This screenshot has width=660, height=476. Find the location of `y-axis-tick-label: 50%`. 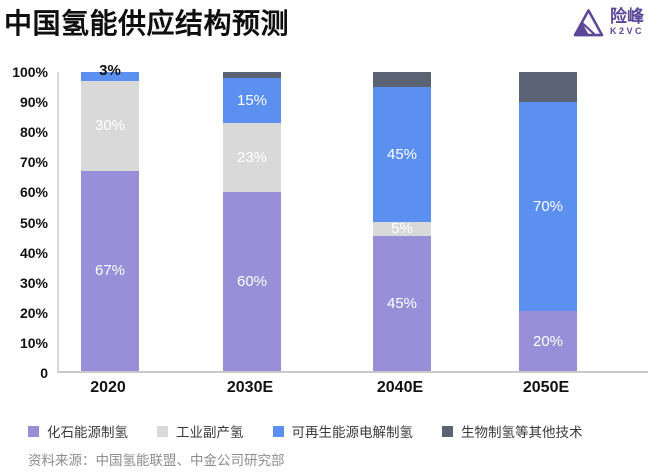

y-axis-tick-label: 50% is located at coordinates (33, 222).